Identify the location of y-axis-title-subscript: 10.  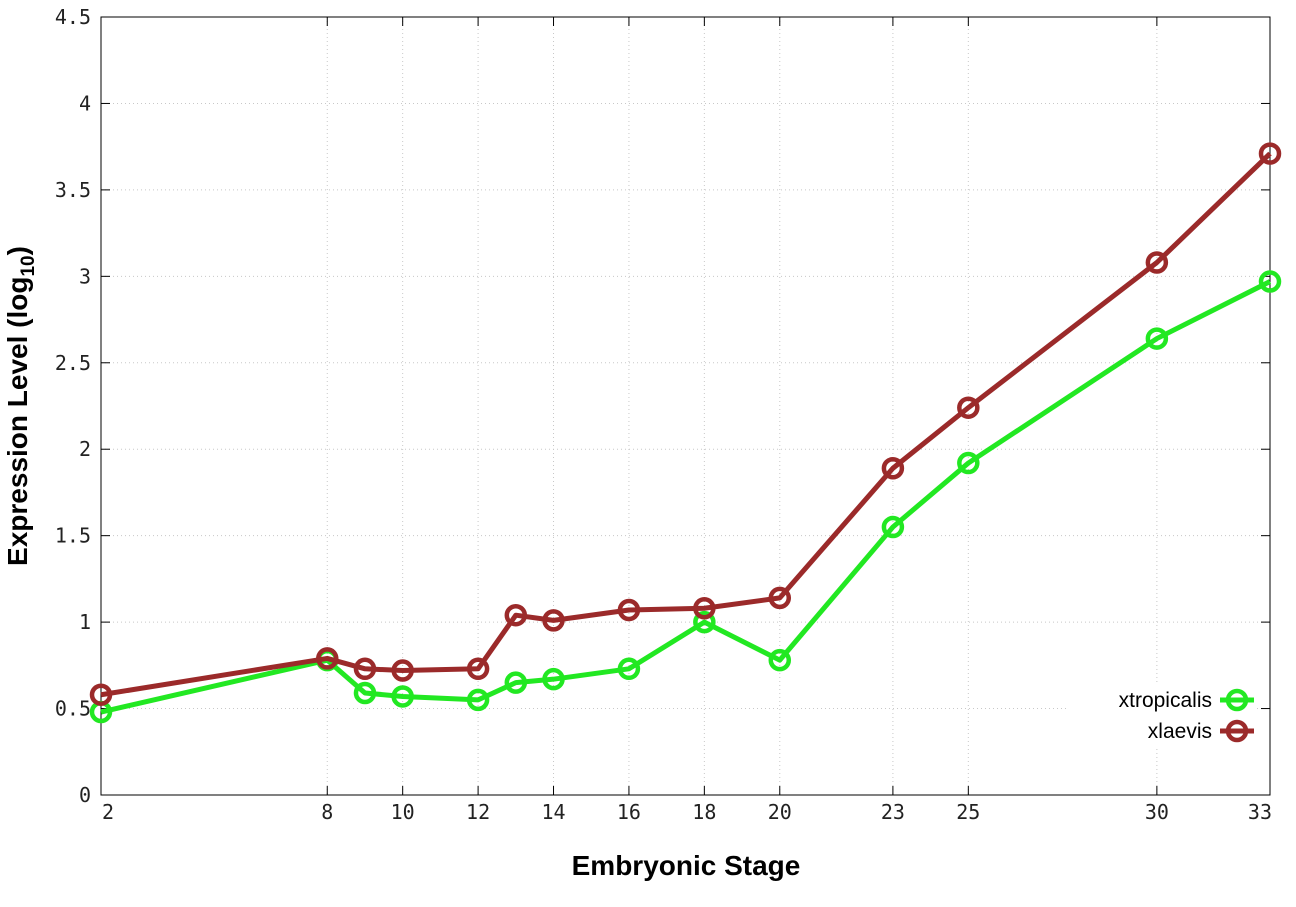
(28, 265).